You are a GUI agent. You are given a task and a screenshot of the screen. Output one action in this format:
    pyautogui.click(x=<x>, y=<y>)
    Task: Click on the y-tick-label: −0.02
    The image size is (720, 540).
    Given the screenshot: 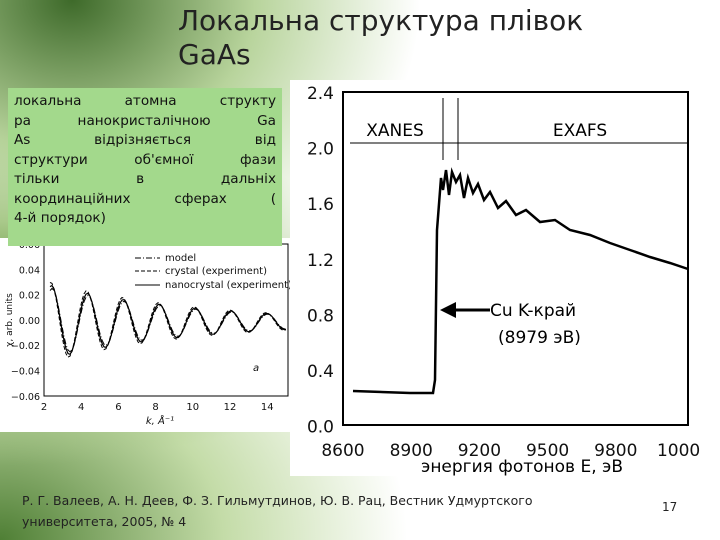 What is the action you would take?
    pyautogui.click(x=25, y=346)
    